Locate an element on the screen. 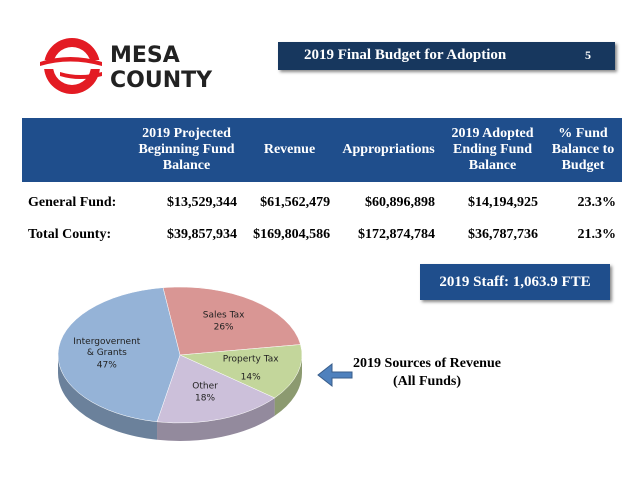  pie-chart is located at coordinates (180, 363).